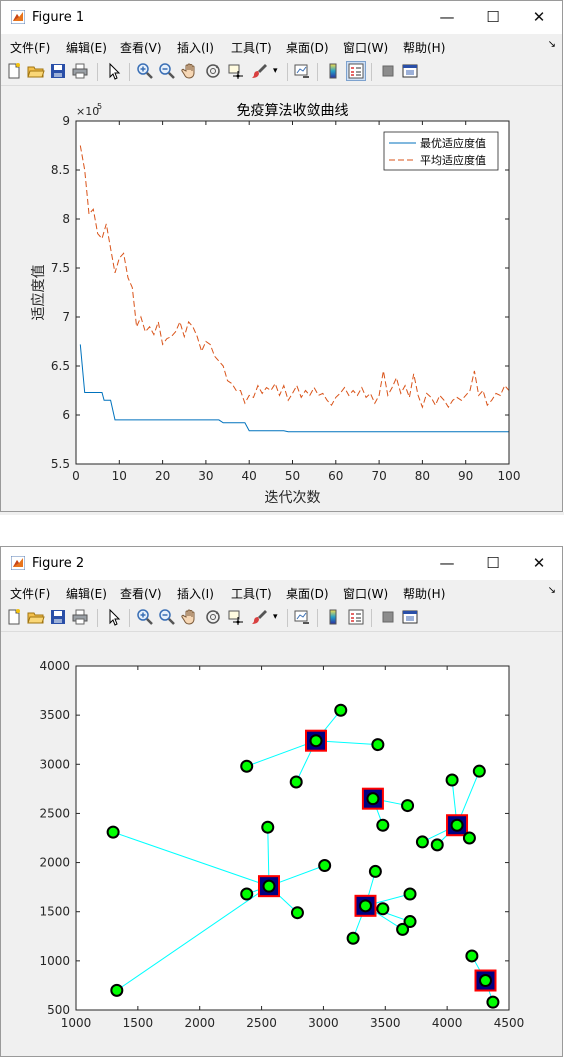 Image resolution: width=564 pixels, height=1060 pixels. Describe the element at coordinates (60, 366) in the screenshot. I see `y-tick-label: 6.5` at that location.